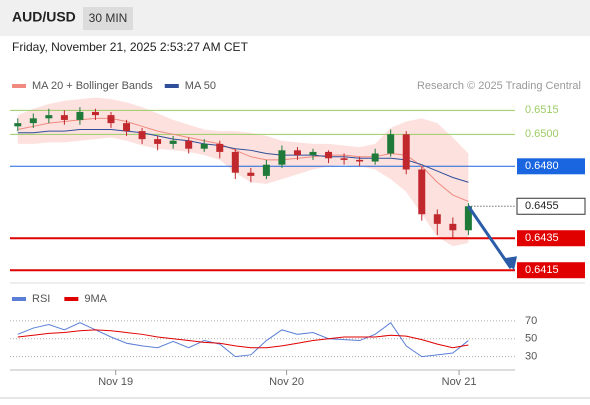 Image resolution: width=590 pixels, height=405 pixels. I want to click on level-label: 0.6500, so click(542, 134).